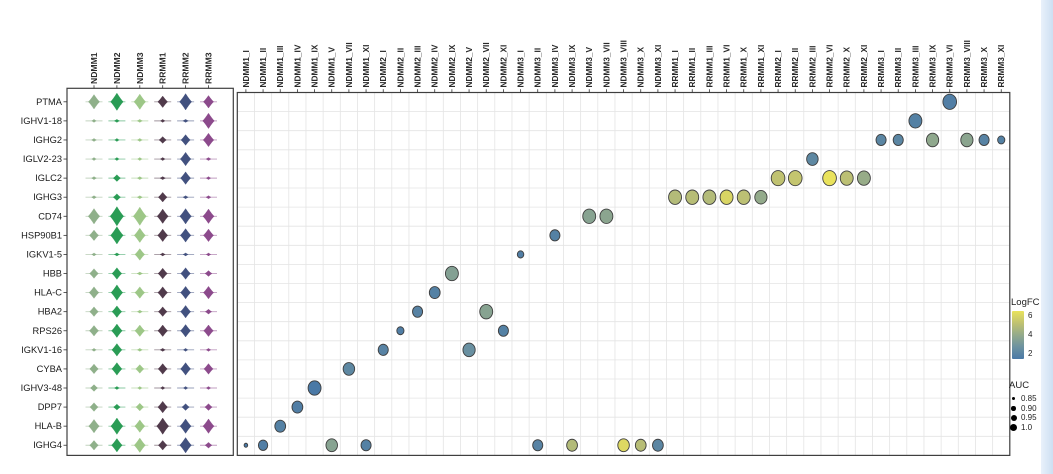 The image size is (1053, 474). I want to click on violin-RPS26-RRMM2, so click(186, 331).